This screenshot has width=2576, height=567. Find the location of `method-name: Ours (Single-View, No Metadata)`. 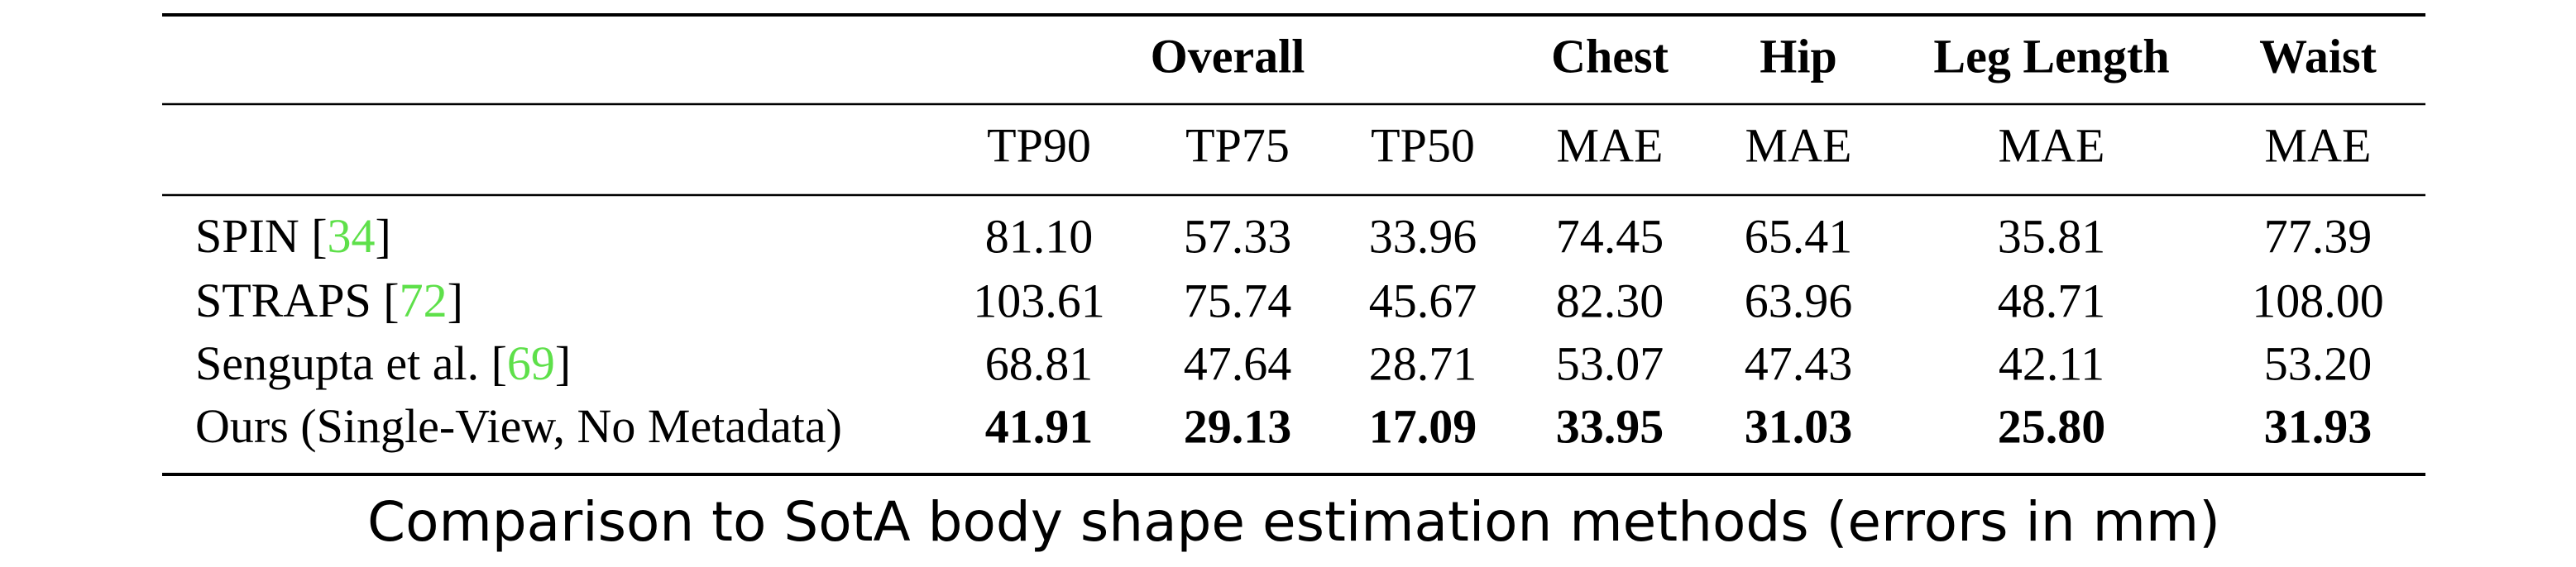

method-name: Ours (Single-View, No Metadata) is located at coordinates (518, 426).